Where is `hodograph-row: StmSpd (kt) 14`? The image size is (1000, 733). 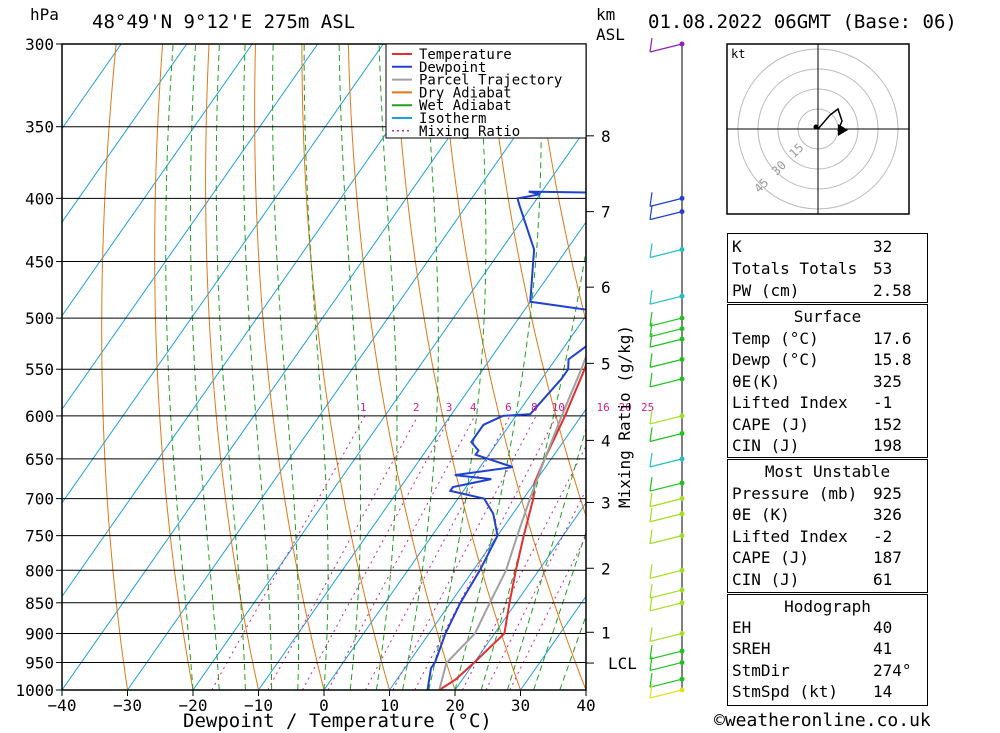
hodograph-row: StmSpd (kt) 14 is located at coordinates (812, 691).